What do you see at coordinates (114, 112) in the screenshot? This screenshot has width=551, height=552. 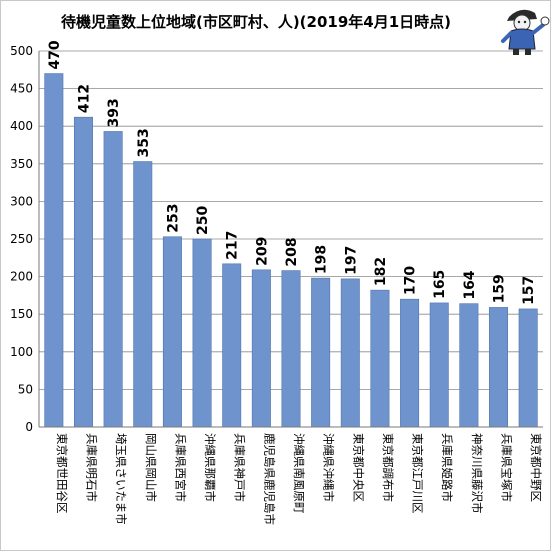 I see `data-label: 393` at bounding box center [114, 112].